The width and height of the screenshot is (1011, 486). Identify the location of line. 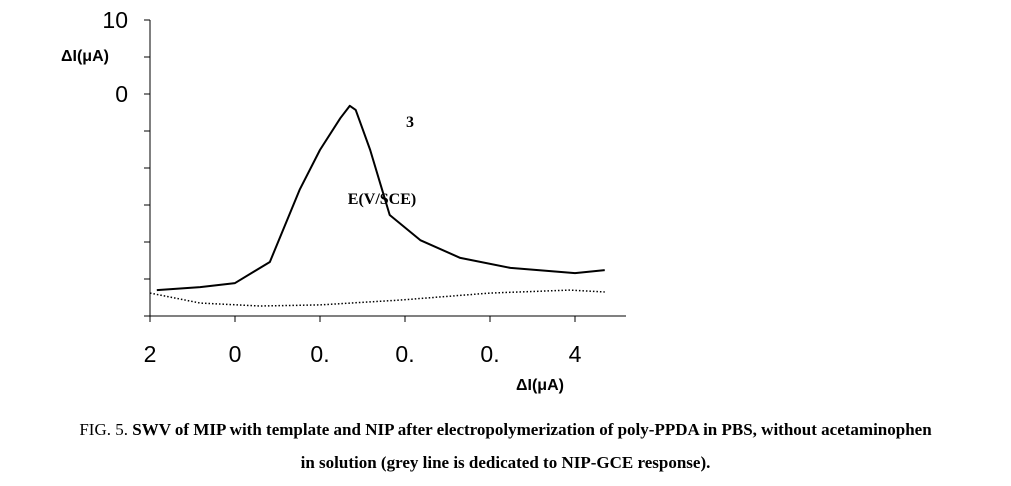
(377, 298).